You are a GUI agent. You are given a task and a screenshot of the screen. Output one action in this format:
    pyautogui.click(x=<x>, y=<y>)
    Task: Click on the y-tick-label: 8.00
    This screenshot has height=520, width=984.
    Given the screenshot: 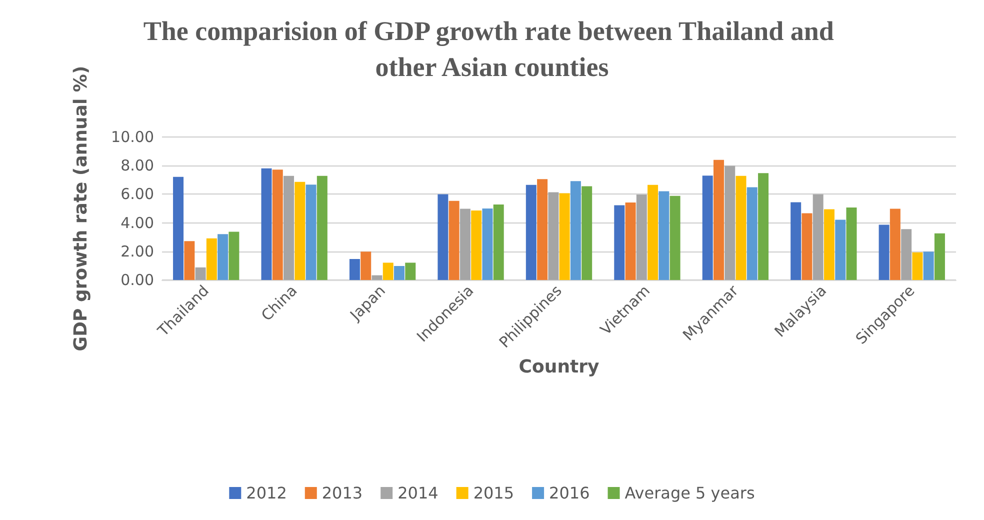 What is the action you would take?
    pyautogui.click(x=137, y=165)
    